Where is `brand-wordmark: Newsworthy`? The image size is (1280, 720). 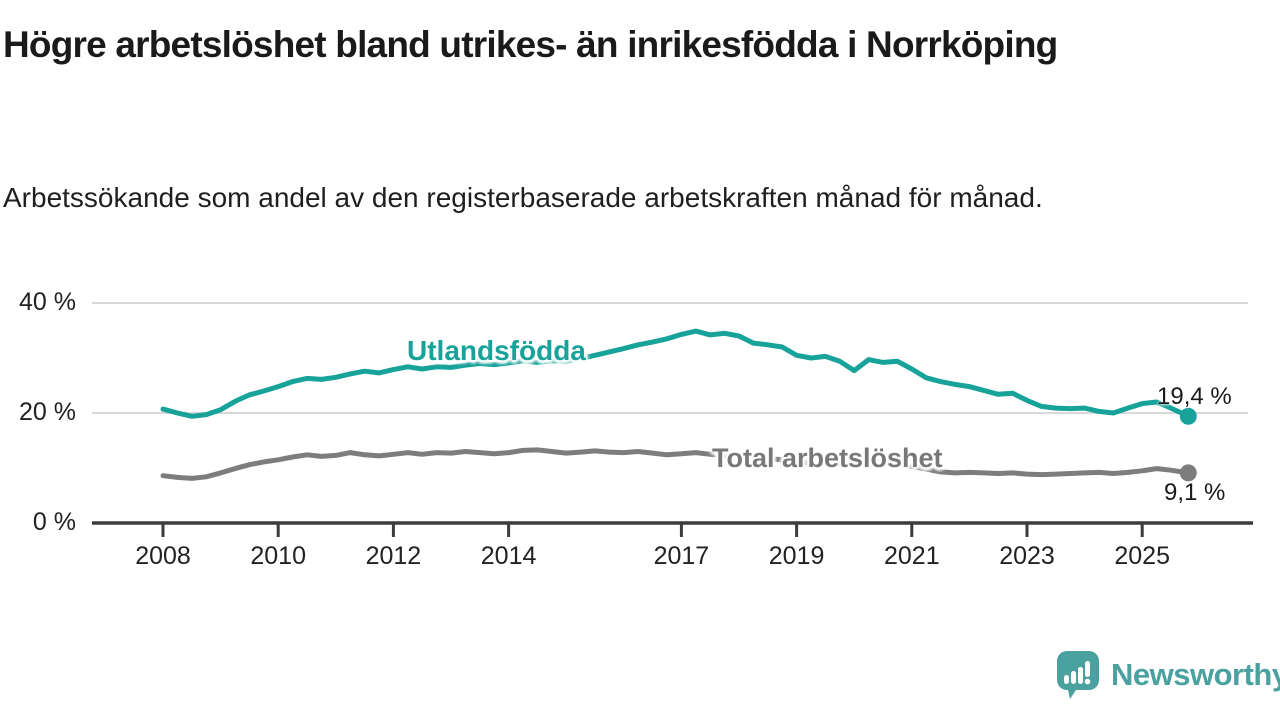
brand-wordmark: Newsworthy is located at coordinates (1195, 674).